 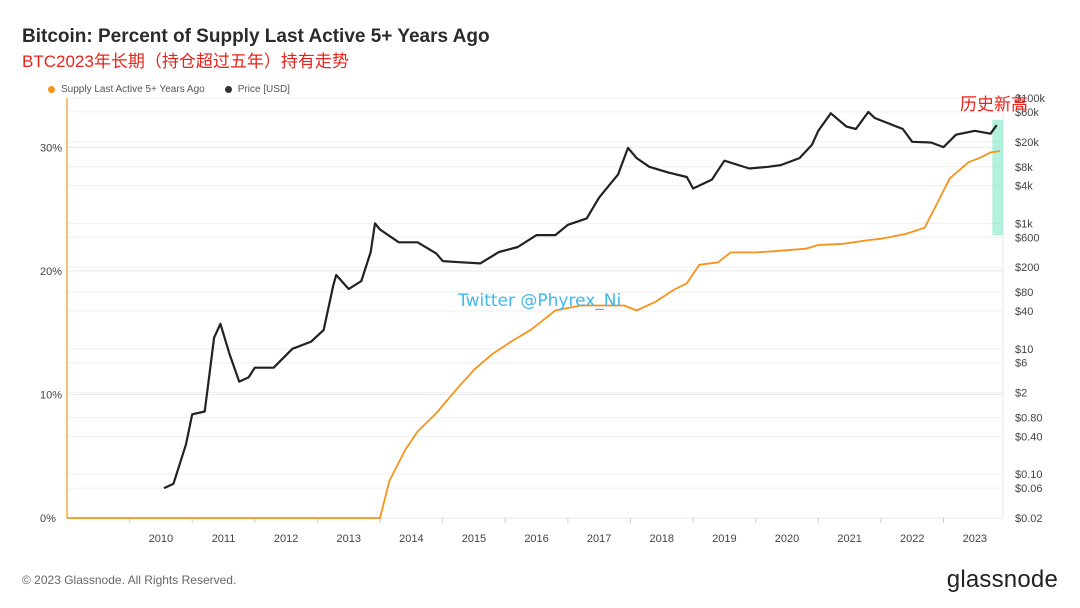 I want to click on twitter-watermark: Twitter @Phyrex_Ni, so click(x=539, y=301).